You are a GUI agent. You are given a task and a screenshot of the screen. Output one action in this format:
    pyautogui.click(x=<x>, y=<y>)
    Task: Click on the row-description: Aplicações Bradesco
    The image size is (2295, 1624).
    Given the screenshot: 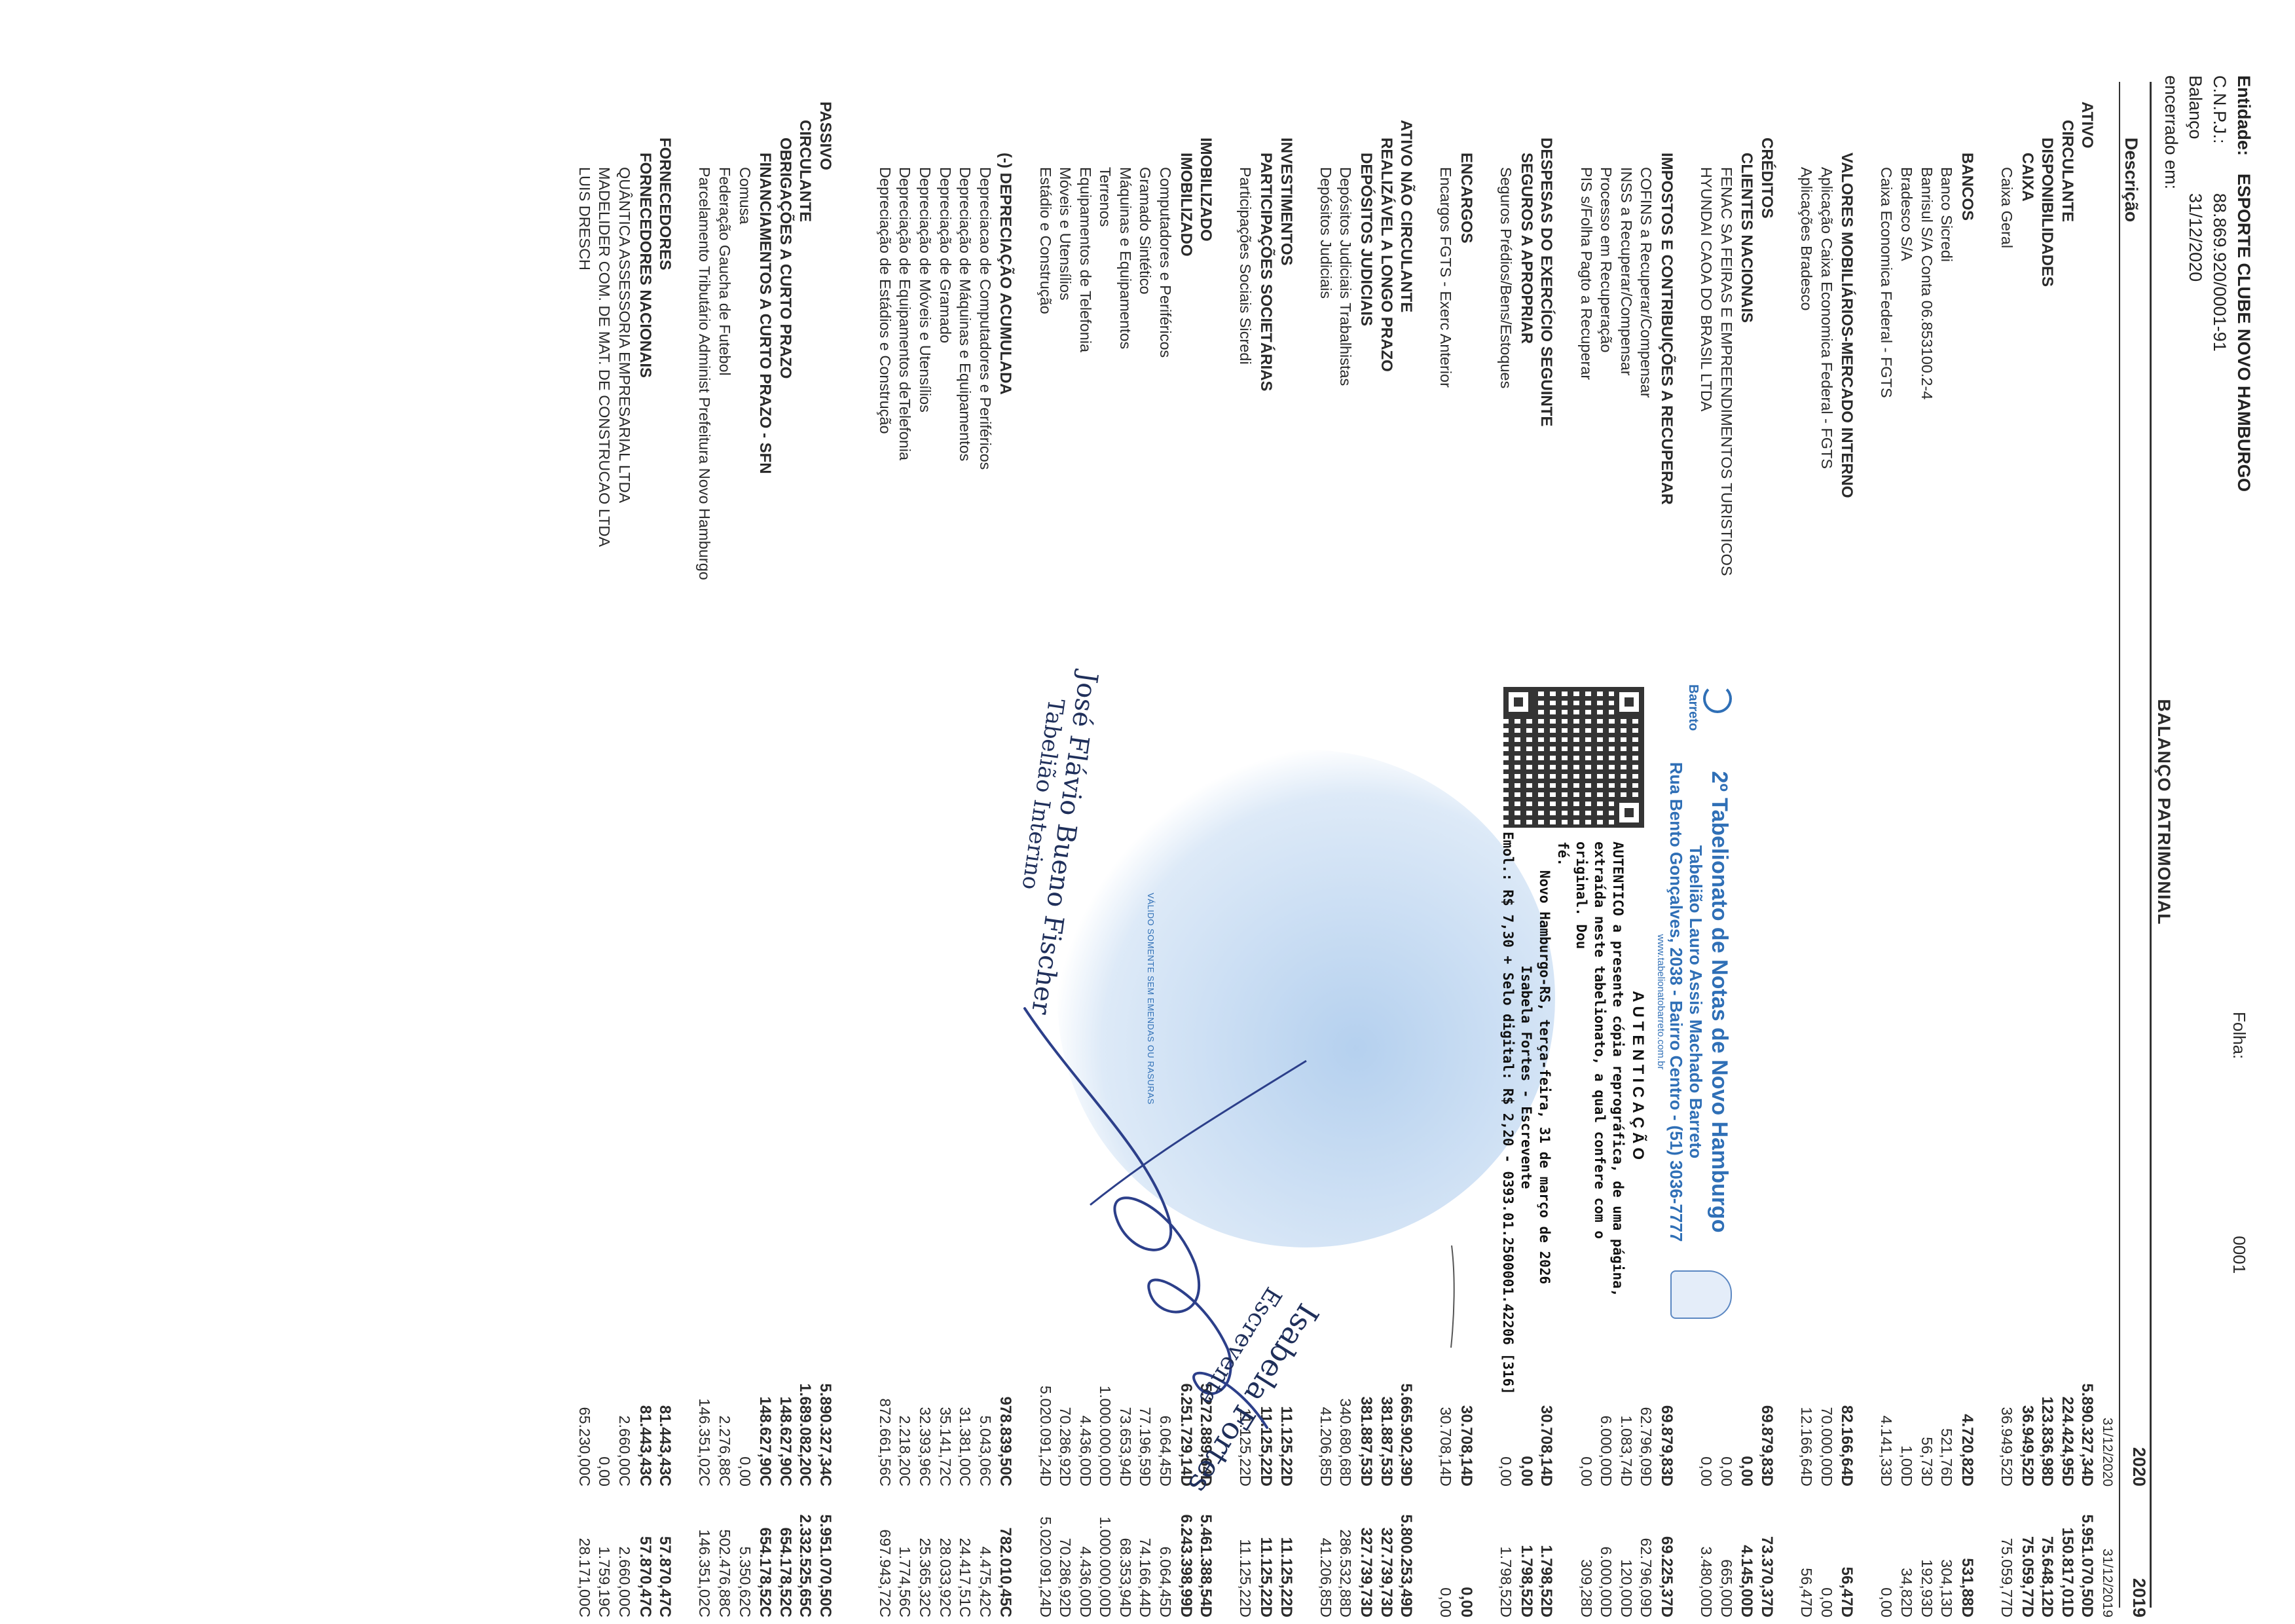 What is the action you would take?
    pyautogui.click(x=1807, y=239)
    